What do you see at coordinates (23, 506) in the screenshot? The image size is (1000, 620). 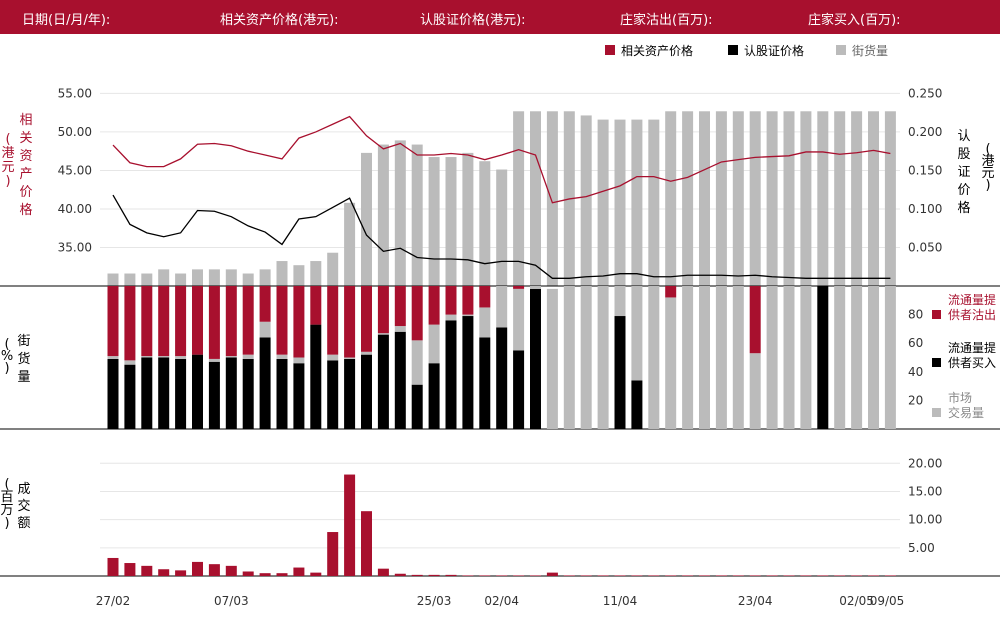 I see `turnover-axis-label-char: 交` at bounding box center [23, 506].